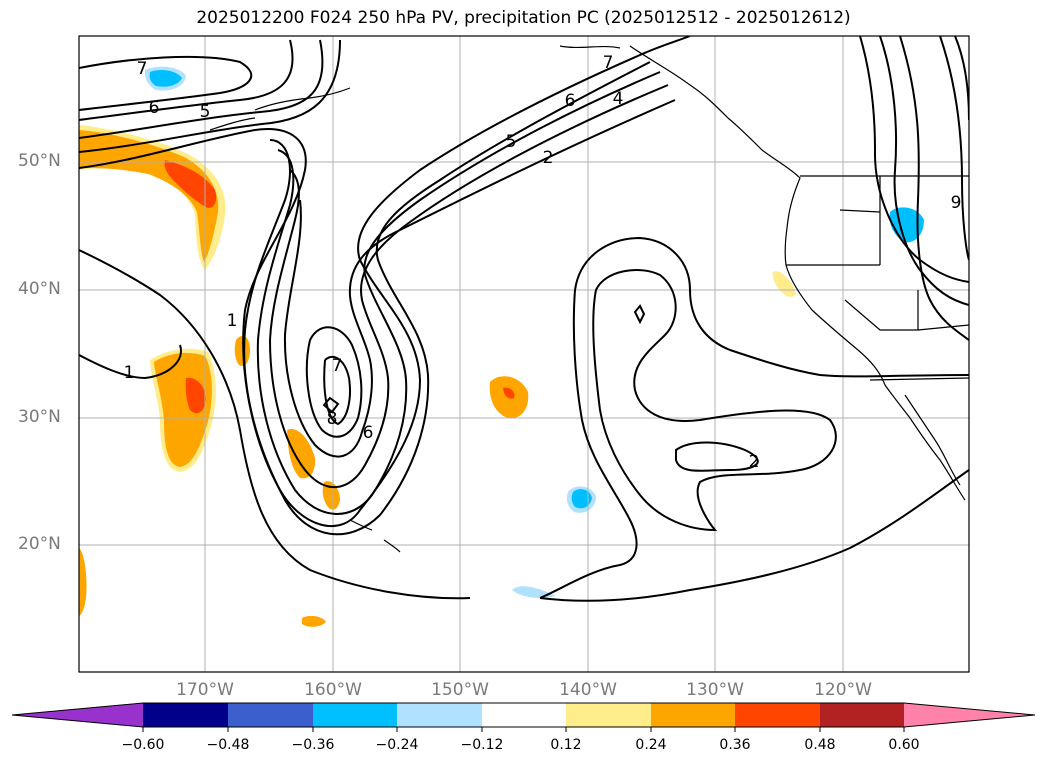 This screenshot has height=765, width=1047. What do you see at coordinates (735, 745) in the screenshot?
I see `colorbar-tick-label: 0.36` at bounding box center [735, 745].